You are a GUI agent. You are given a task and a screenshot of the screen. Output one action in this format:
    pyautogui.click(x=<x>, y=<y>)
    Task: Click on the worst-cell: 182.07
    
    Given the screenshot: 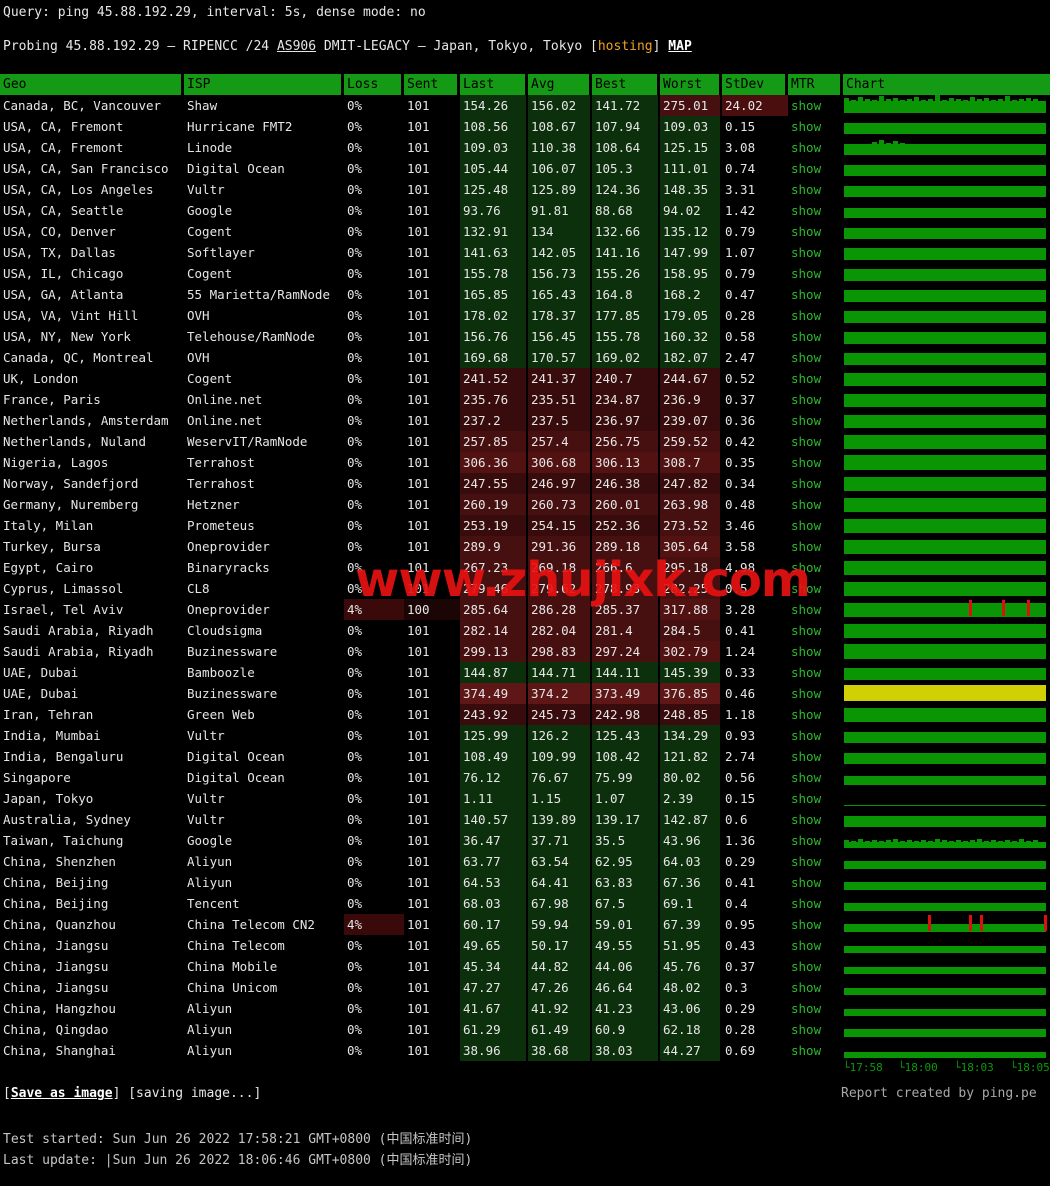 What is the action you would take?
    pyautogui.click(x=691, y=357)
    